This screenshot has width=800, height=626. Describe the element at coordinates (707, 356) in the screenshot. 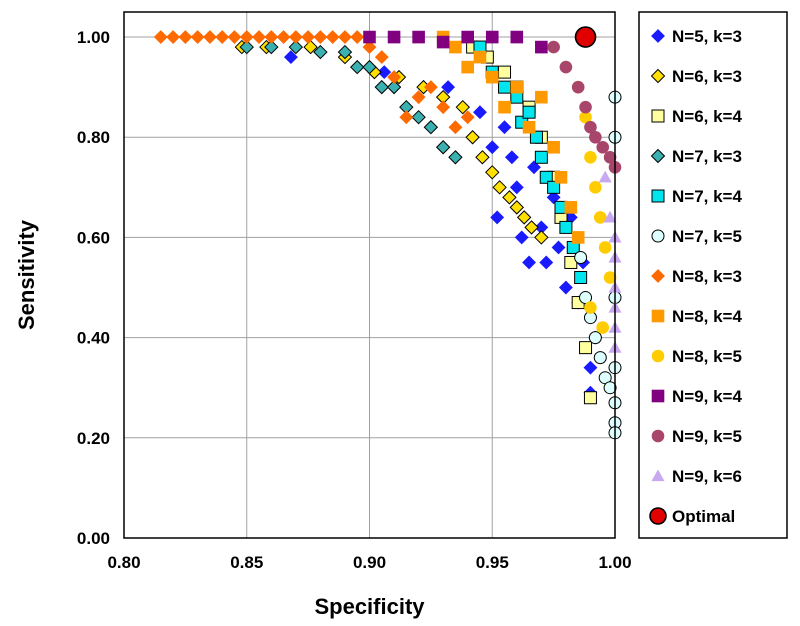

I see `legend-label: N=8, k=5` at that location.